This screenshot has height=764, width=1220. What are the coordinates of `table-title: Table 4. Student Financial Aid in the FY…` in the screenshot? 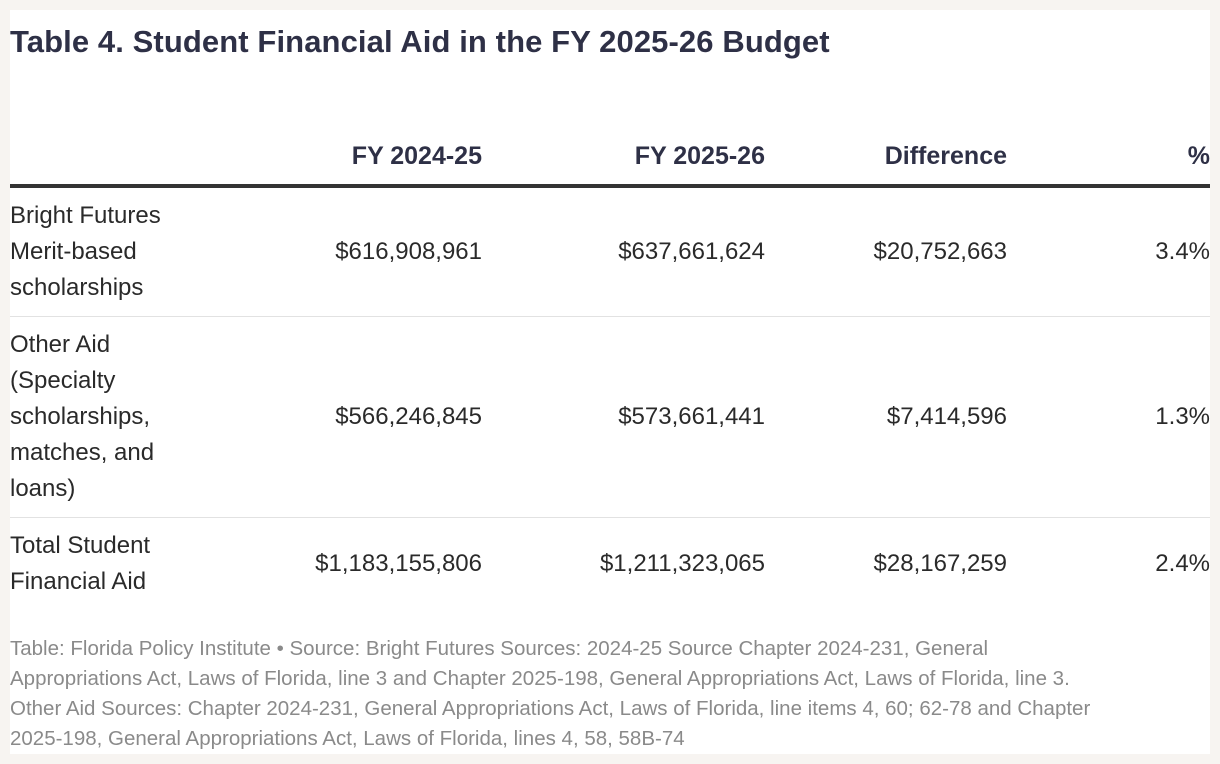 It's located at (420, 41).